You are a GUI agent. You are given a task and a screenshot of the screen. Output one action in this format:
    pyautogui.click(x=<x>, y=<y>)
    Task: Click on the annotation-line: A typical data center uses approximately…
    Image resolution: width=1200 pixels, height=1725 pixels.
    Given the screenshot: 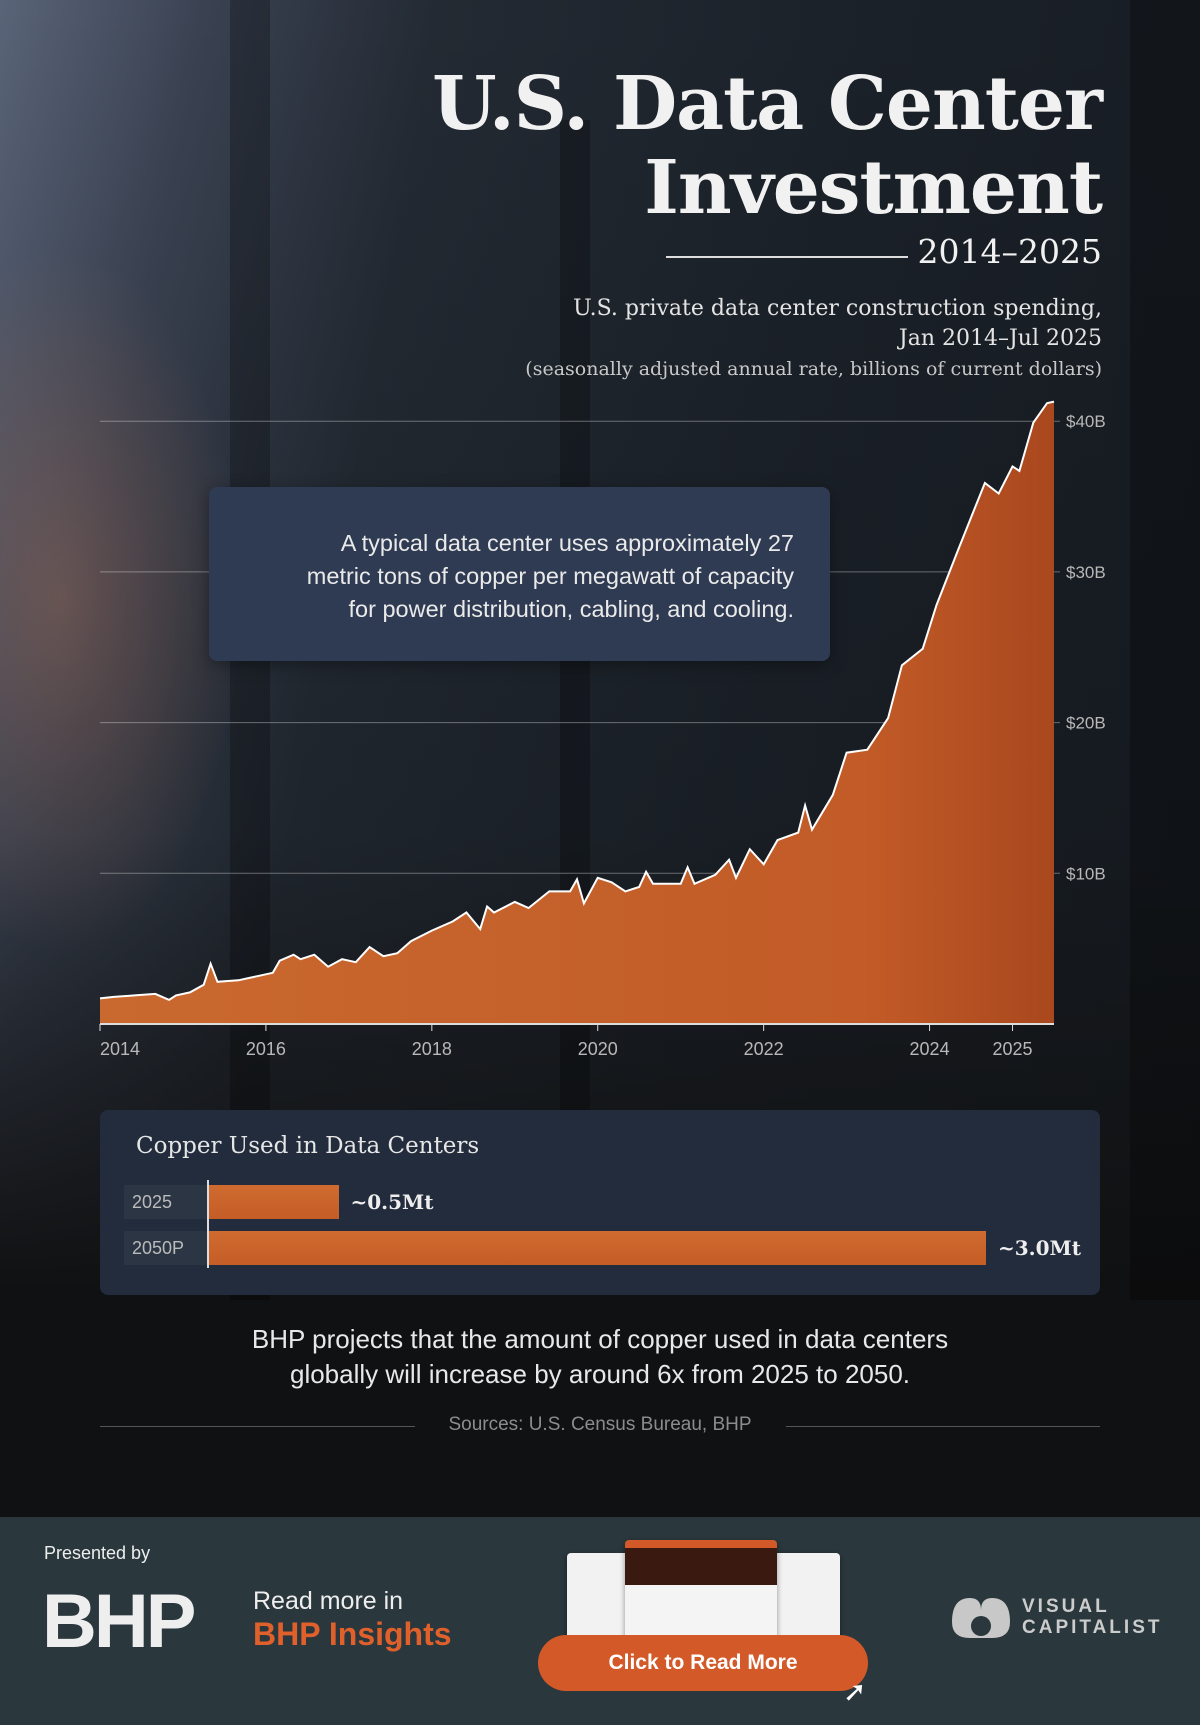 What is the action you would take?
    pyautogui.click(x=567, y=543)
    